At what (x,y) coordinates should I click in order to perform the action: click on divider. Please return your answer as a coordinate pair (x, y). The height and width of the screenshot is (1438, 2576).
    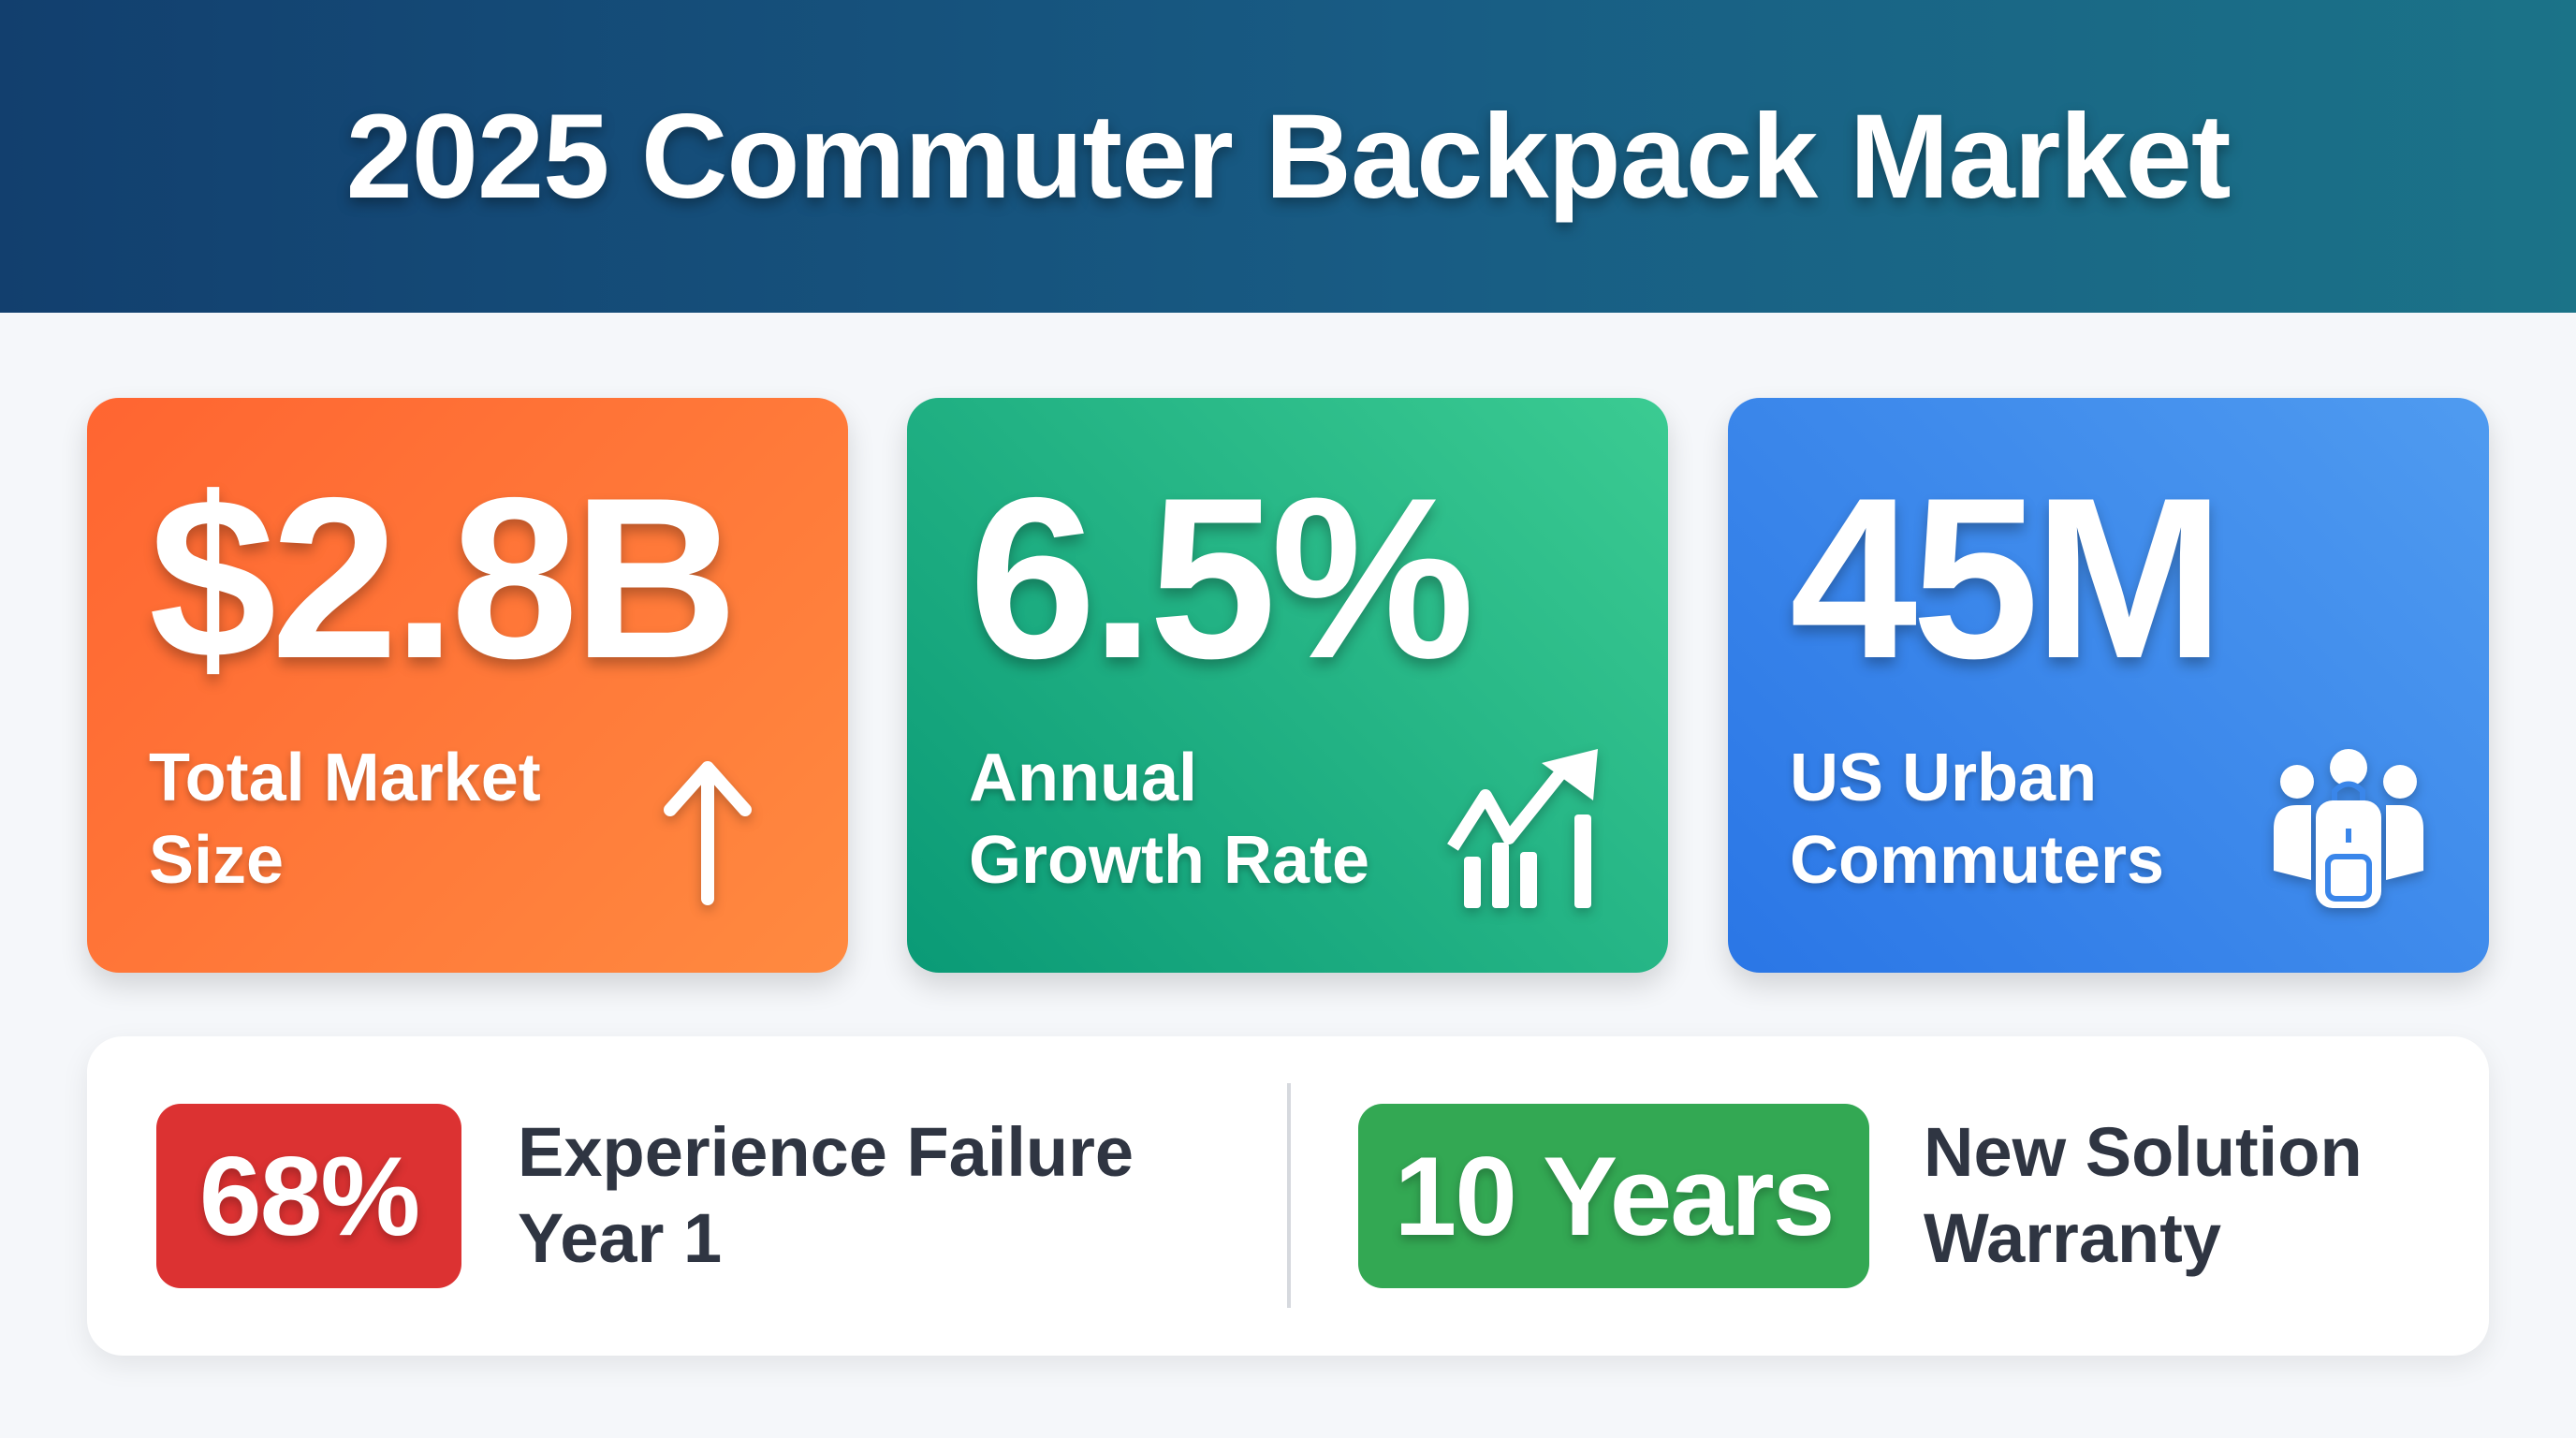
    Looking at the image, I should click on (1289, 1195).